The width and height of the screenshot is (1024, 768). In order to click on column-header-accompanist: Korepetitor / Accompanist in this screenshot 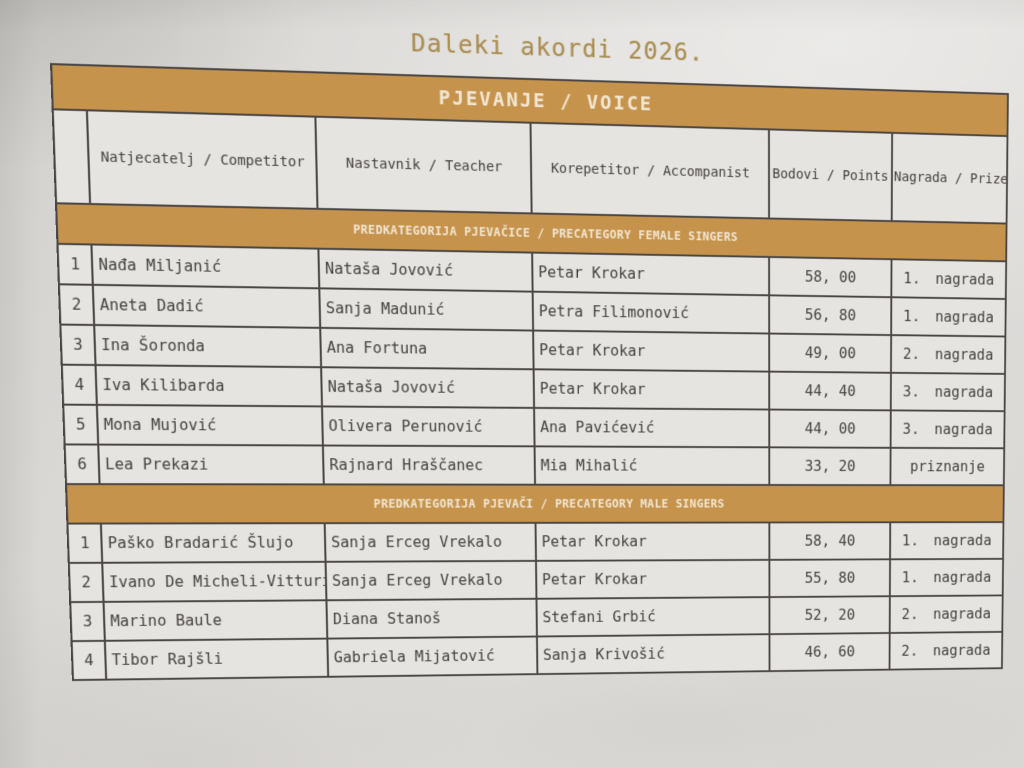, I will do `click(650, 170)`.